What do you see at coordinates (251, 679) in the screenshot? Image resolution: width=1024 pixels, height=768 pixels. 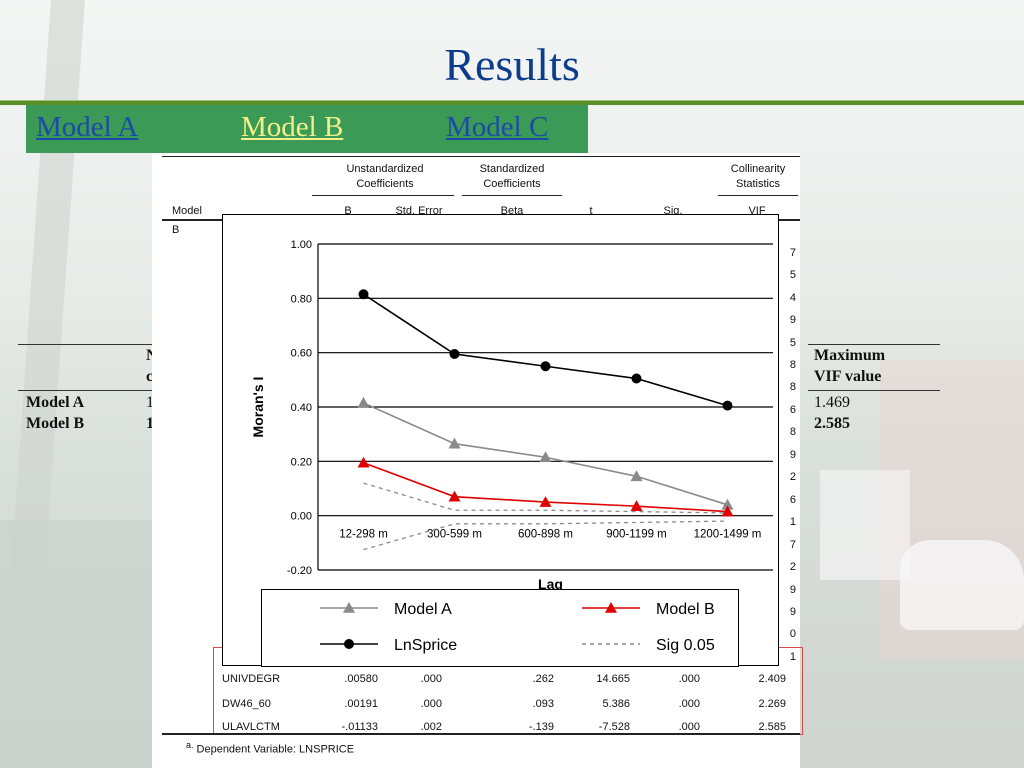 I see `cell-variable: UNIVDEGR` at bounding box center [251, 679].